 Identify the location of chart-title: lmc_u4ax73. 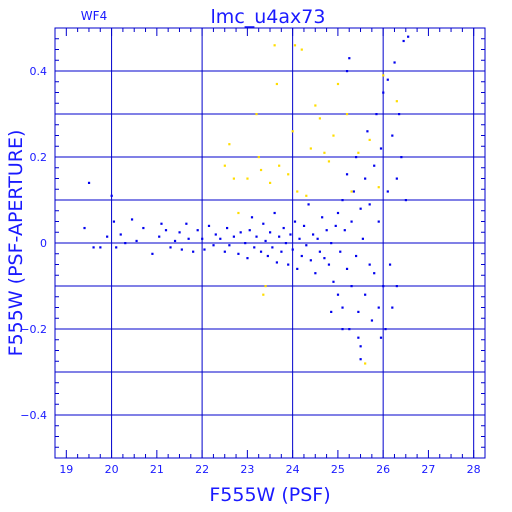
(268, 17).